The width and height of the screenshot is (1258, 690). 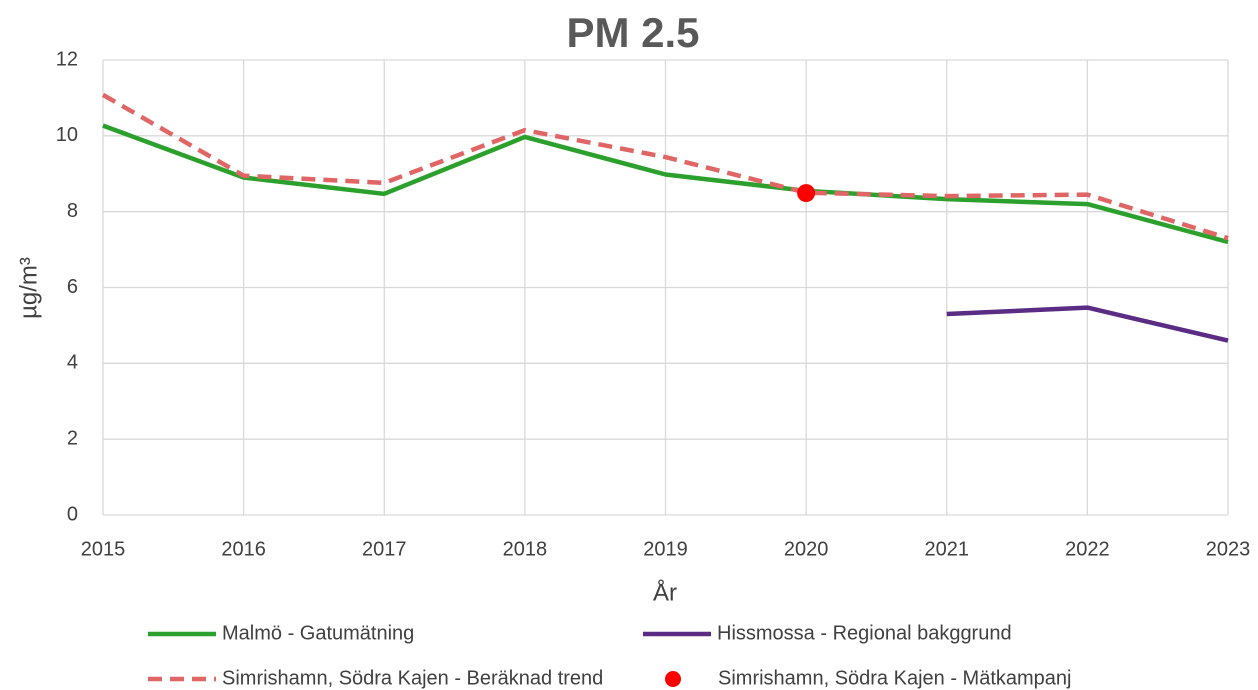 I want to click on legend-label: Simrishamn, Södra Kajen - Beräknad trend, so click(x=412, y=678).